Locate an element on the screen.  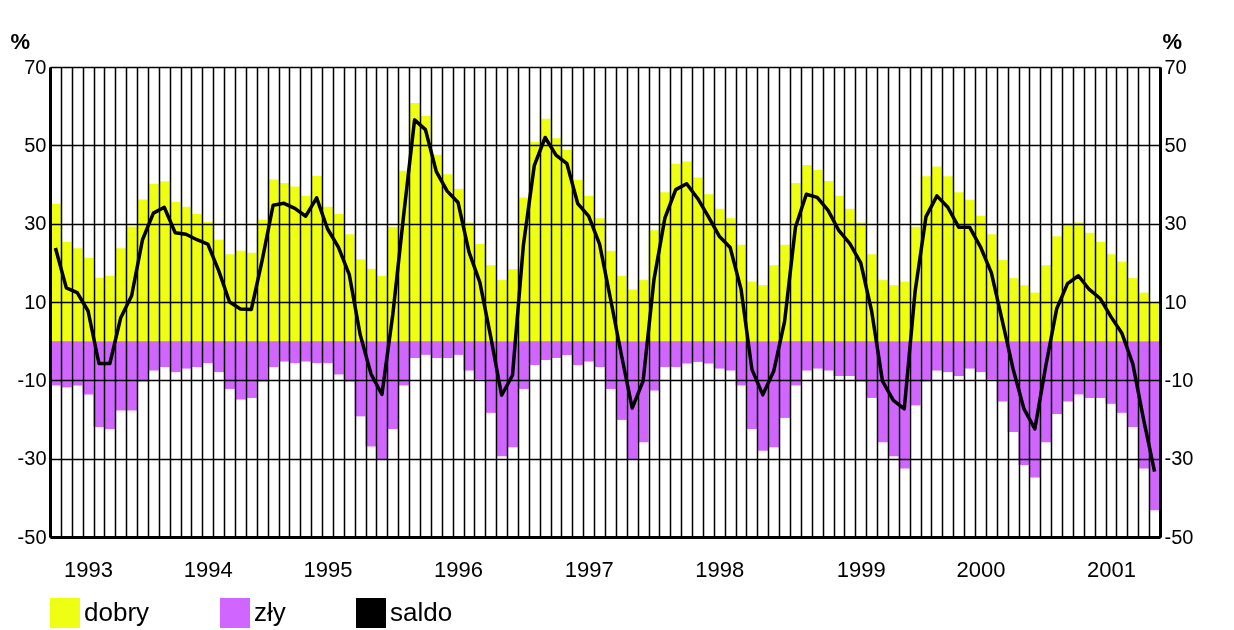
y2-tick-label: 30 is located at coordinates (1175, 223).